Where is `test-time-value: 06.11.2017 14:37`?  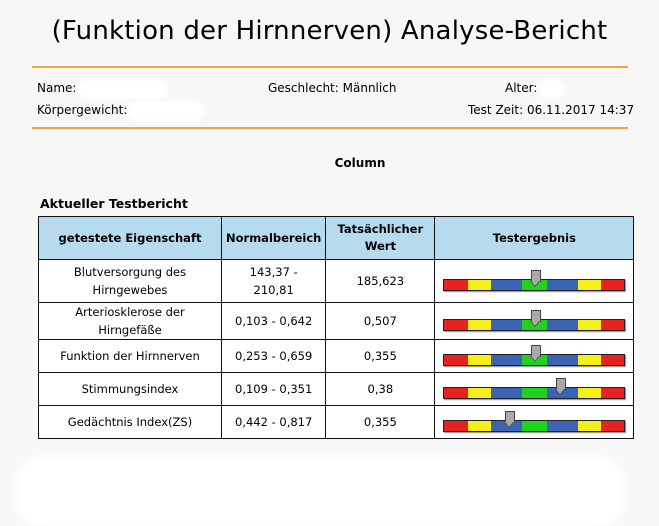 test-time-value: 06.11.2017 14:37 is located at coordinates (580, 110).